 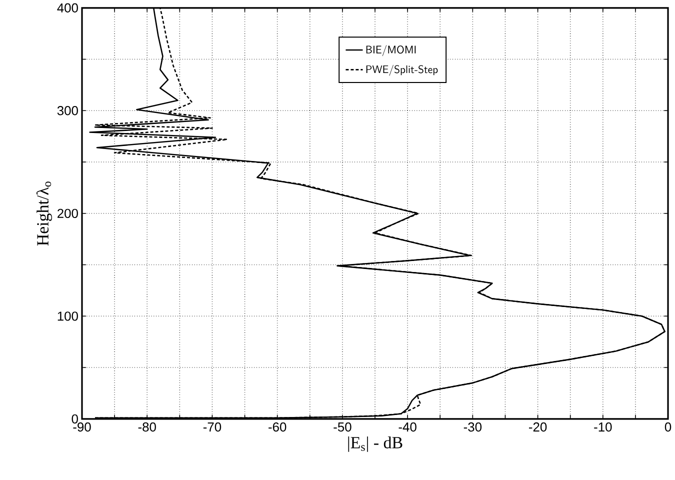 I want to click on y-tick-label: 300, so click(x=67, y=111).